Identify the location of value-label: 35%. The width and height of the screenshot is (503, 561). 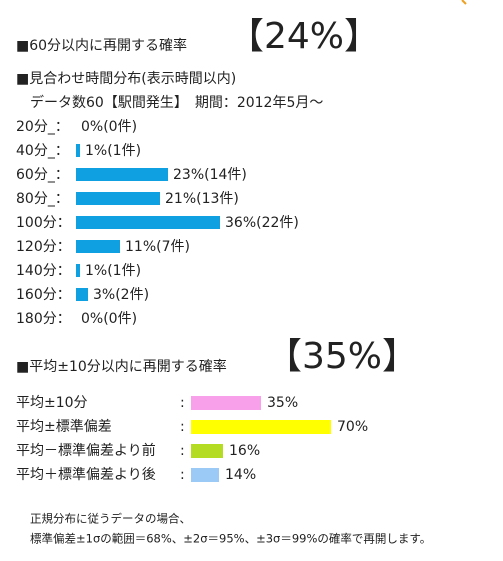
(282, 403).